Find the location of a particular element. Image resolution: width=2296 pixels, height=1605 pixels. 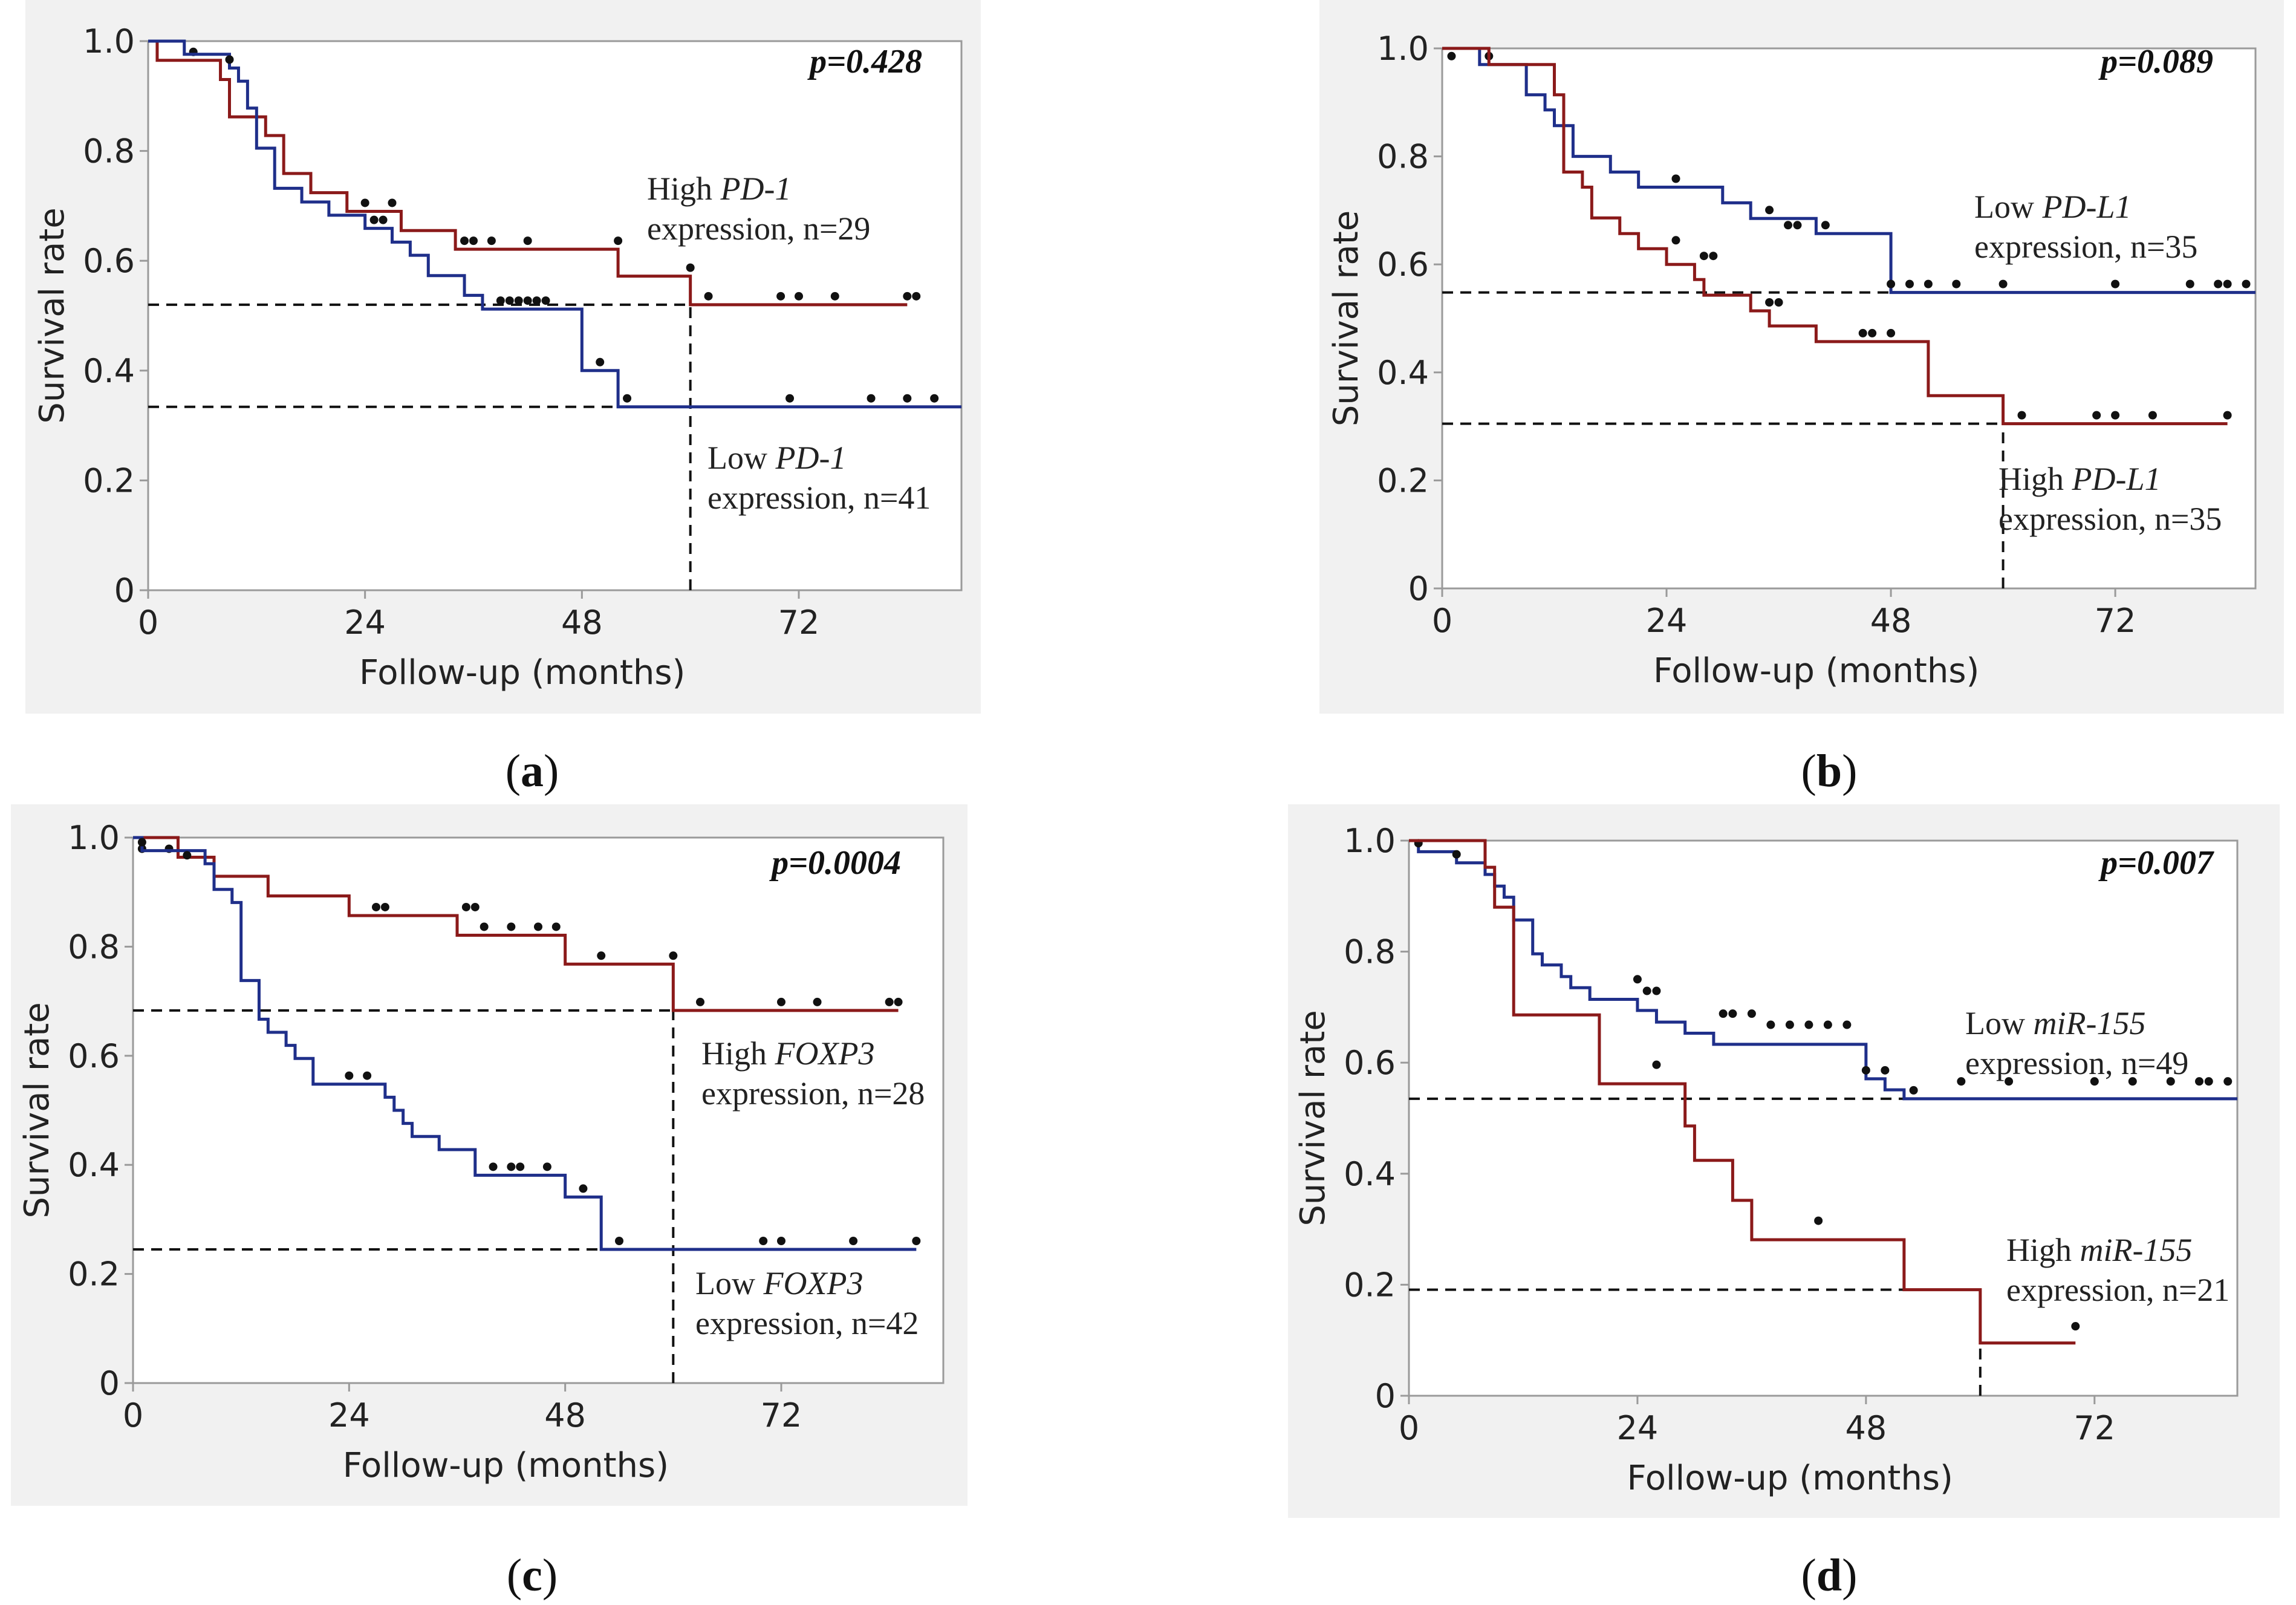

p-value: p=0.0004 is located at coordinates (835, 863).